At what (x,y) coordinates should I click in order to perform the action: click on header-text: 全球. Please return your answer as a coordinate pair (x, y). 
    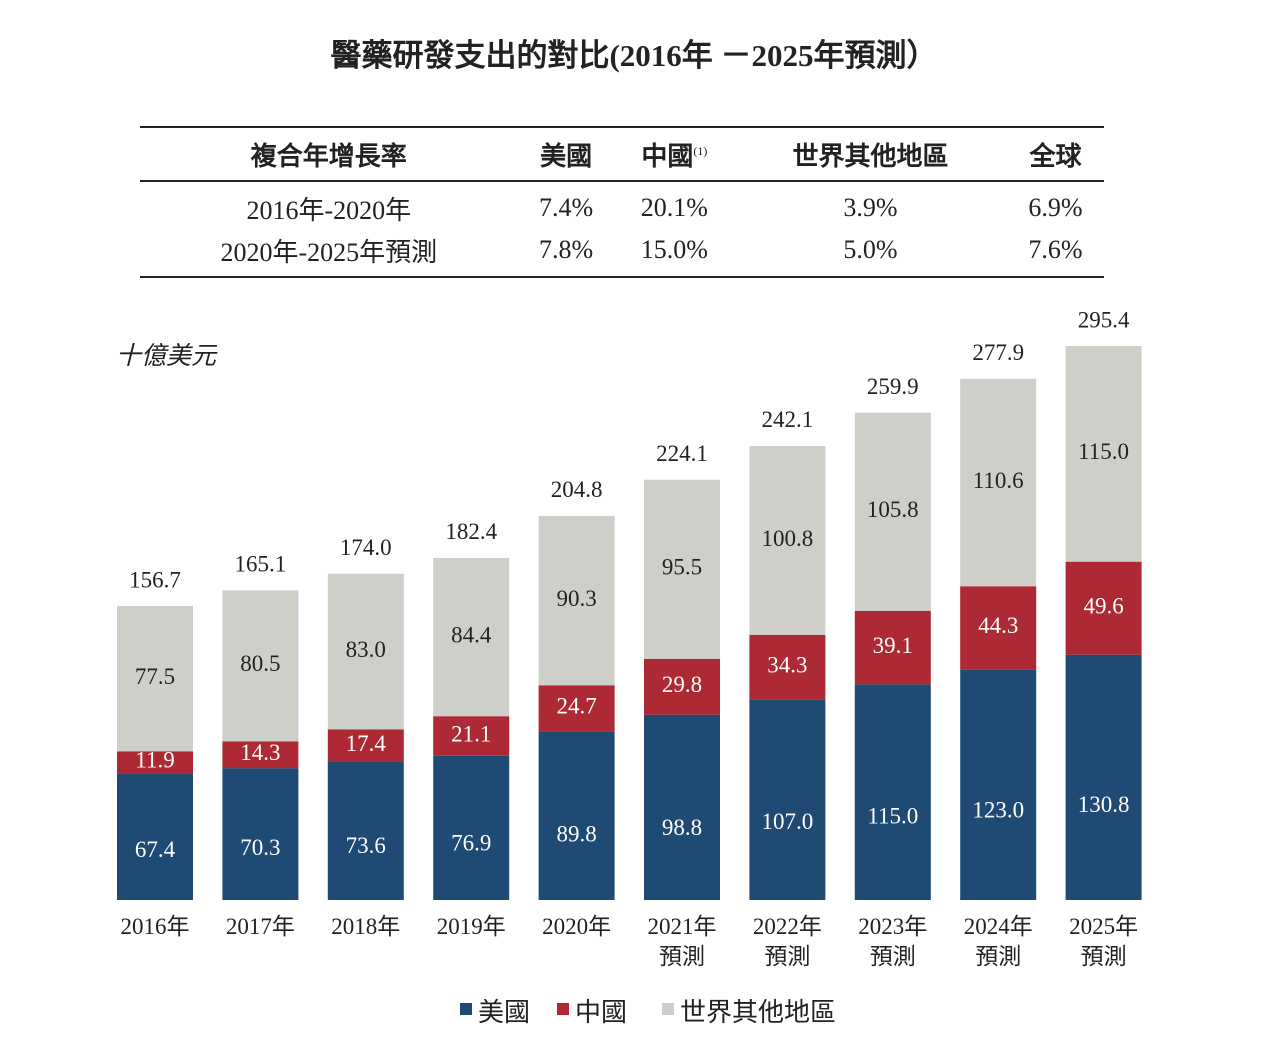
    Looking at the image, I should click on (1055, 156).